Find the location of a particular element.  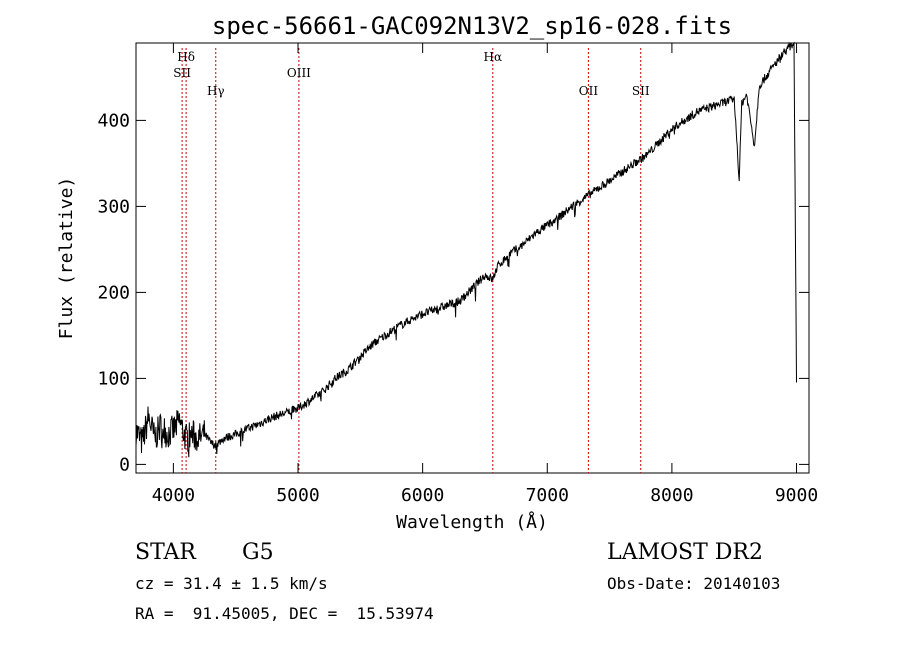

x-tick-label: 5000 is located at coordinates (297, 495).